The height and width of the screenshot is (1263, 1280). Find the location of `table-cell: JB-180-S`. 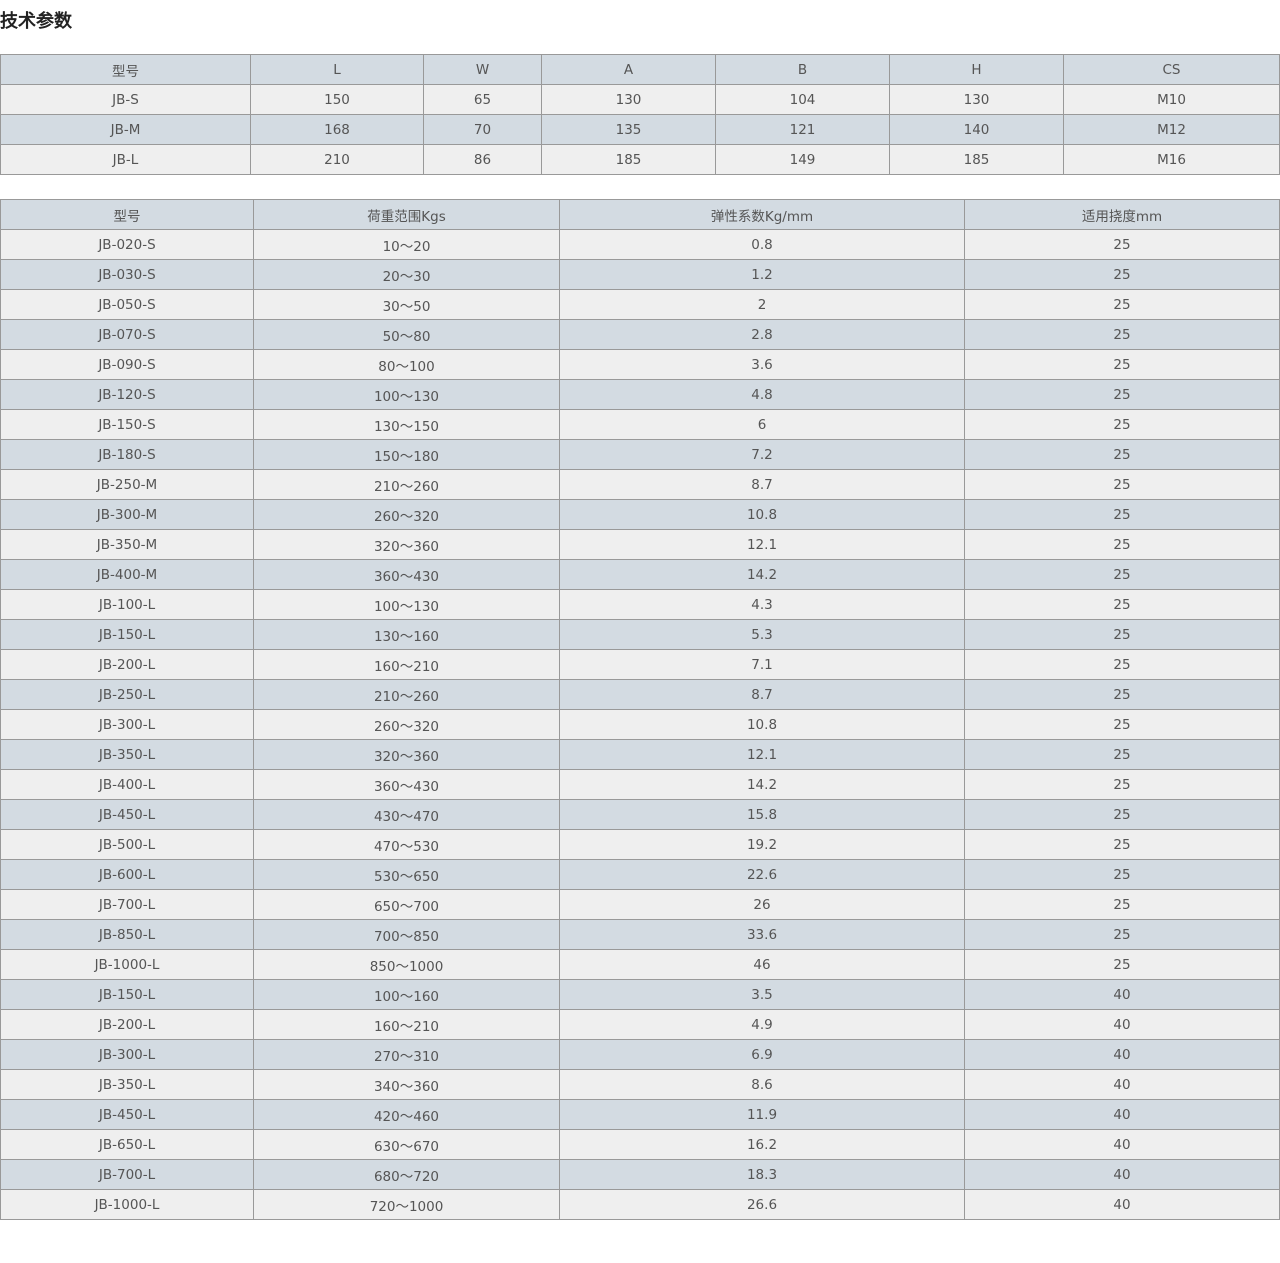

table-cell: JB-180-S is located at coordinates (127, 454).